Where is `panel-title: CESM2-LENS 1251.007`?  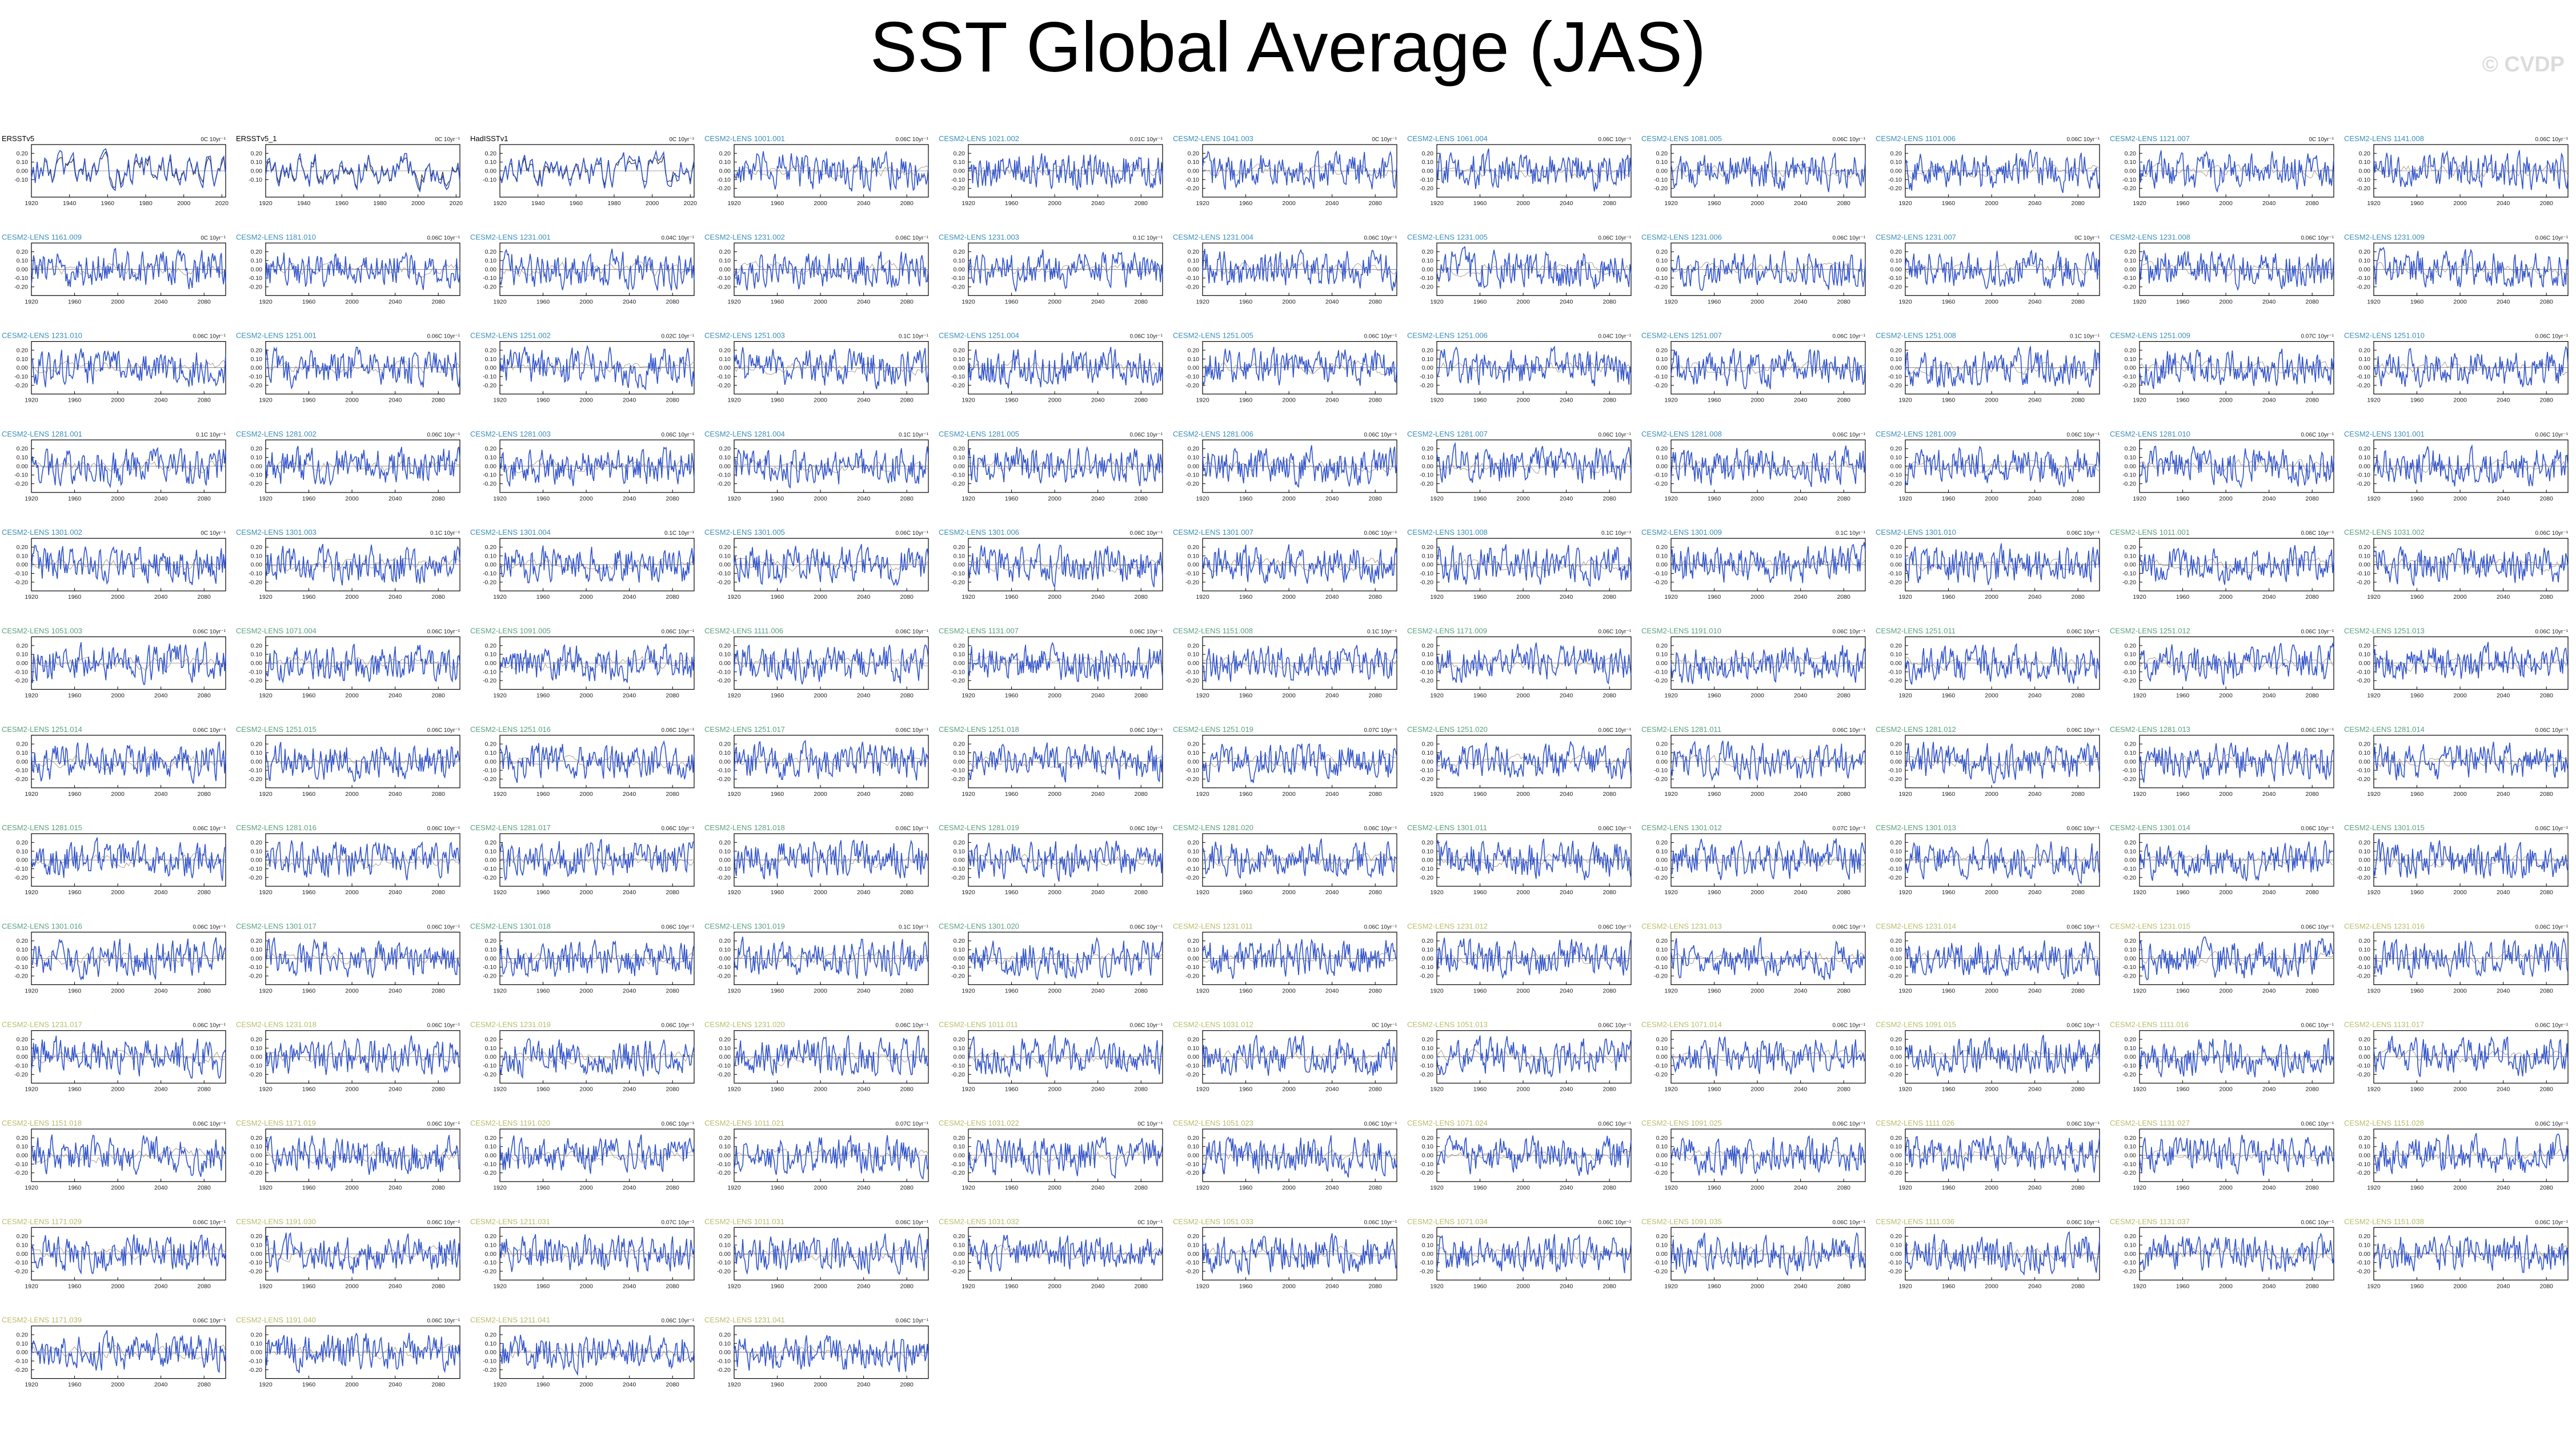 panel-title: CESM2-LENS 1251.007 is located at coordinates (1681, 335).